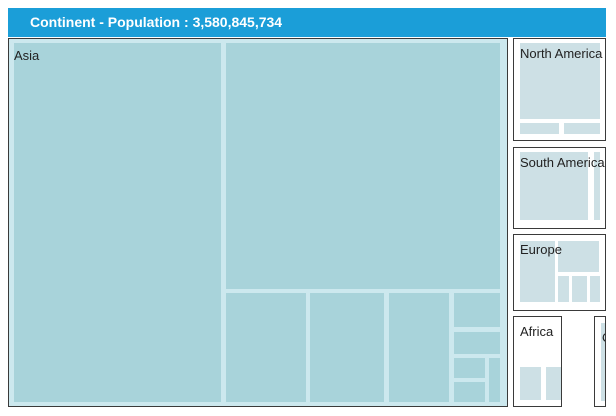 The width and height of the screenshot is (616, 416). Describe the element at coordinates (562, 162) in the screenshot. I see `treemap-group-label: South America` at that location.